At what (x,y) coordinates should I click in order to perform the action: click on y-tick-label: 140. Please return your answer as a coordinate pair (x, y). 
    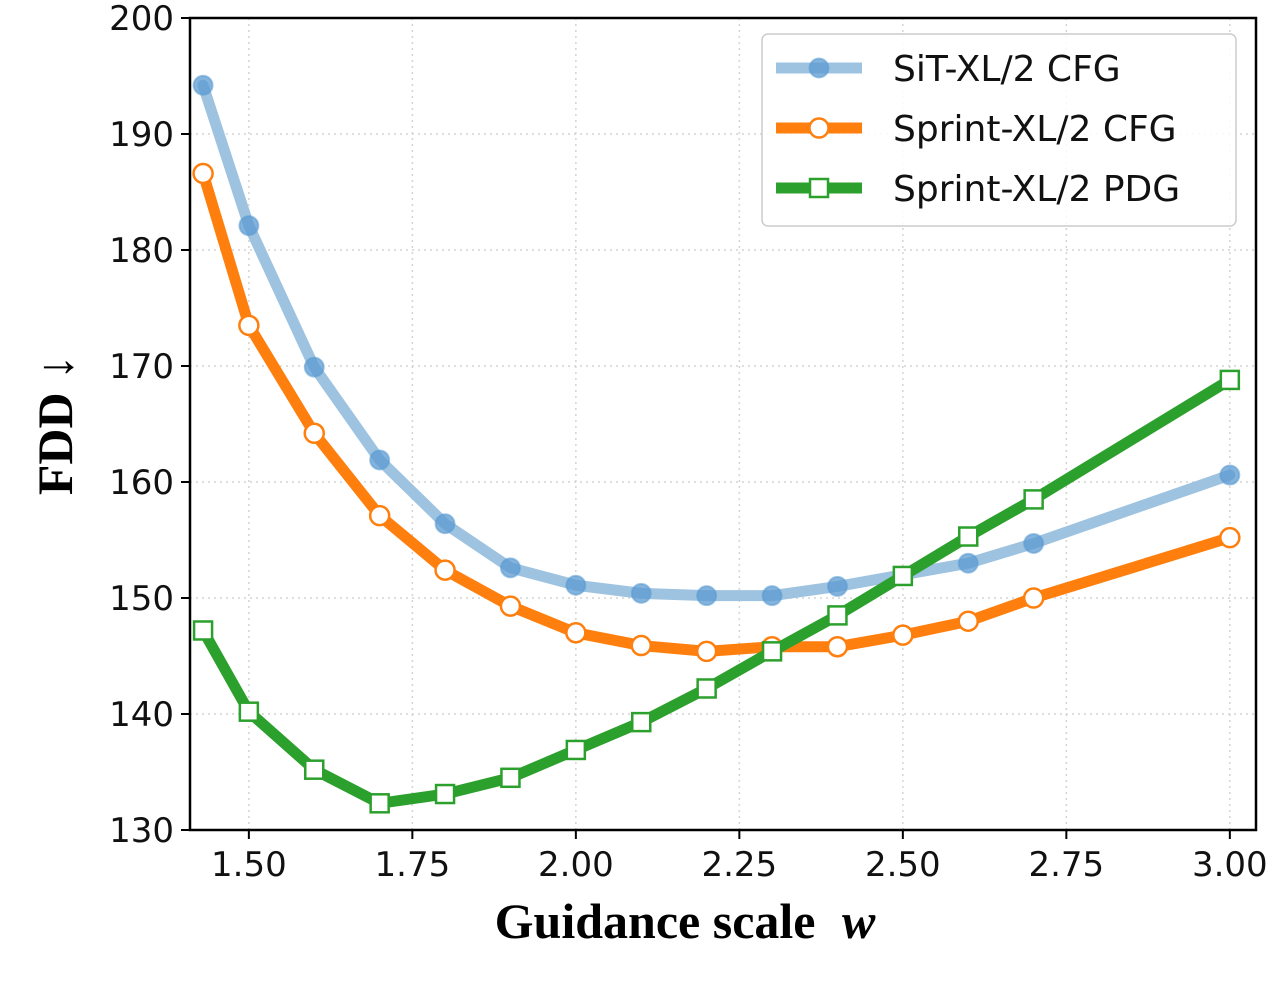
    Looking at the image, I should click on (141, 715).